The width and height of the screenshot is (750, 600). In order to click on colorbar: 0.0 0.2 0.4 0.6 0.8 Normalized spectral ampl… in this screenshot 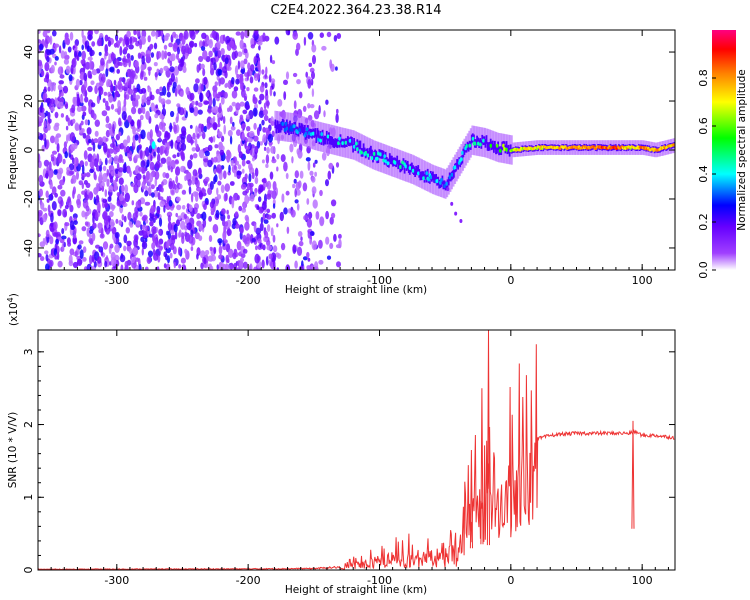, I will do `click(722, 154)`.